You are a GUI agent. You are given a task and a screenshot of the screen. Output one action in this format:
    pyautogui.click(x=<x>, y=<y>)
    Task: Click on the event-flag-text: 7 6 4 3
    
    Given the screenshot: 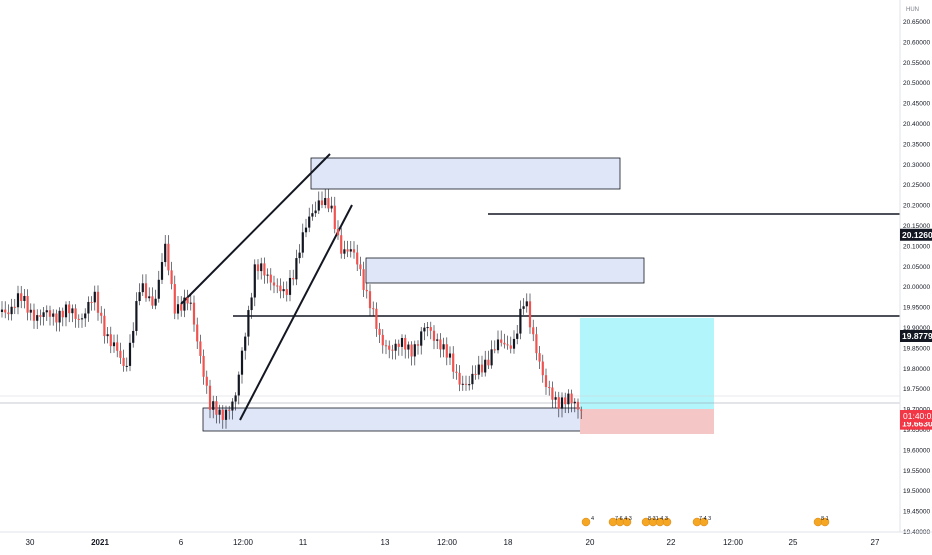 What is the action you would take?
    pyautogui.click(x=623, y=519)
    